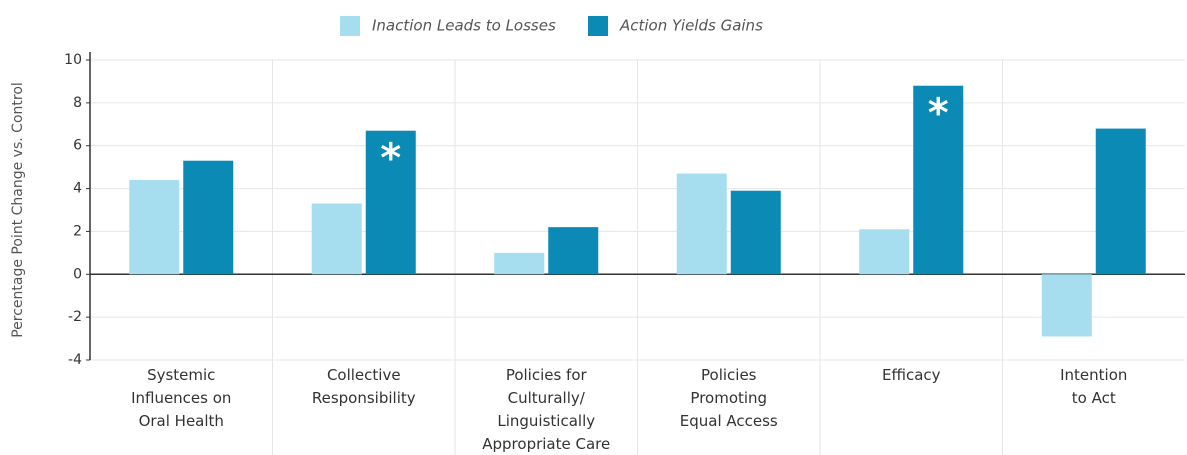 This screenshot has width=1187, height=455. What do you see at coordinates (18, 210) in the screenshot?
I see `y-axis-label: Percentage Point Change vs. Control` at bounding box center [18, 210].